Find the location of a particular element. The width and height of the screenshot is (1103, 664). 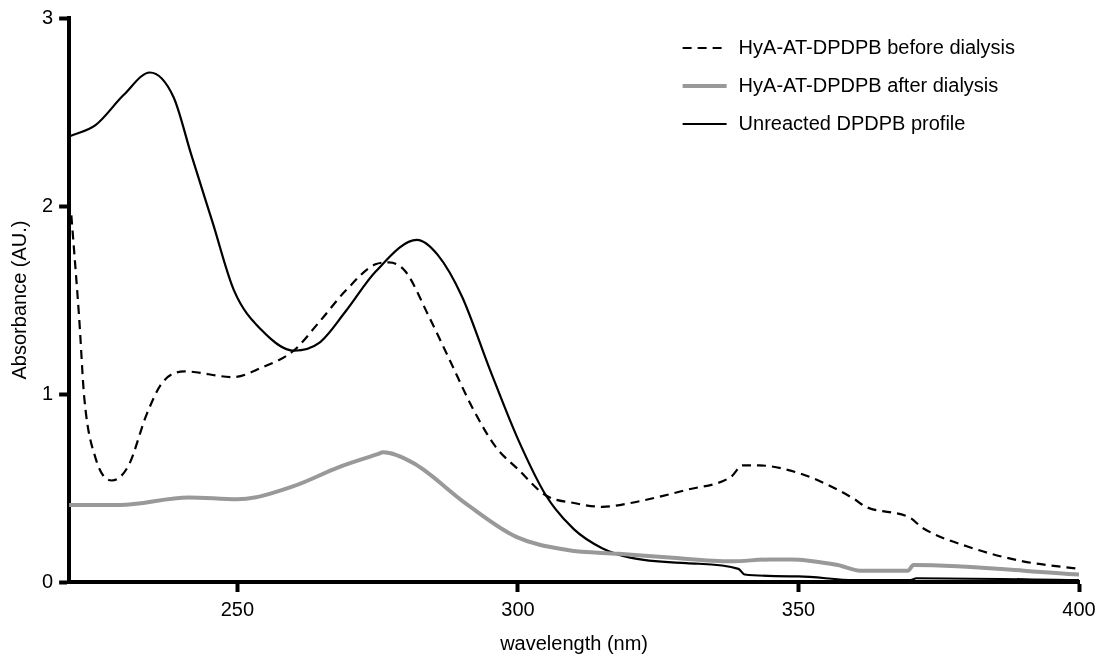

legend-label: Unreacted DPDPB profile is located at coordinates (852, 122).